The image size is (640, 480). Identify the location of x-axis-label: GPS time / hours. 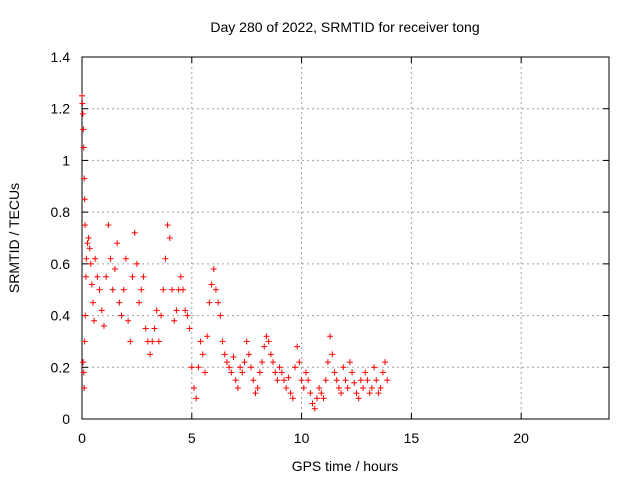
(345, 466).